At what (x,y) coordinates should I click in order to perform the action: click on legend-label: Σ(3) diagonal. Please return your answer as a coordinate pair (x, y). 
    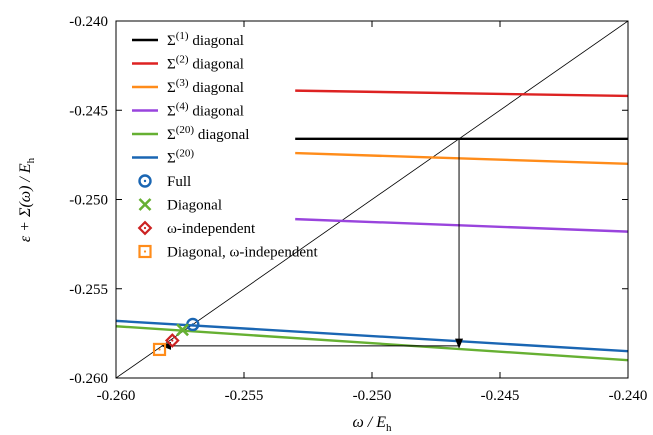
    Looking at the image, I should click on (205, 86).